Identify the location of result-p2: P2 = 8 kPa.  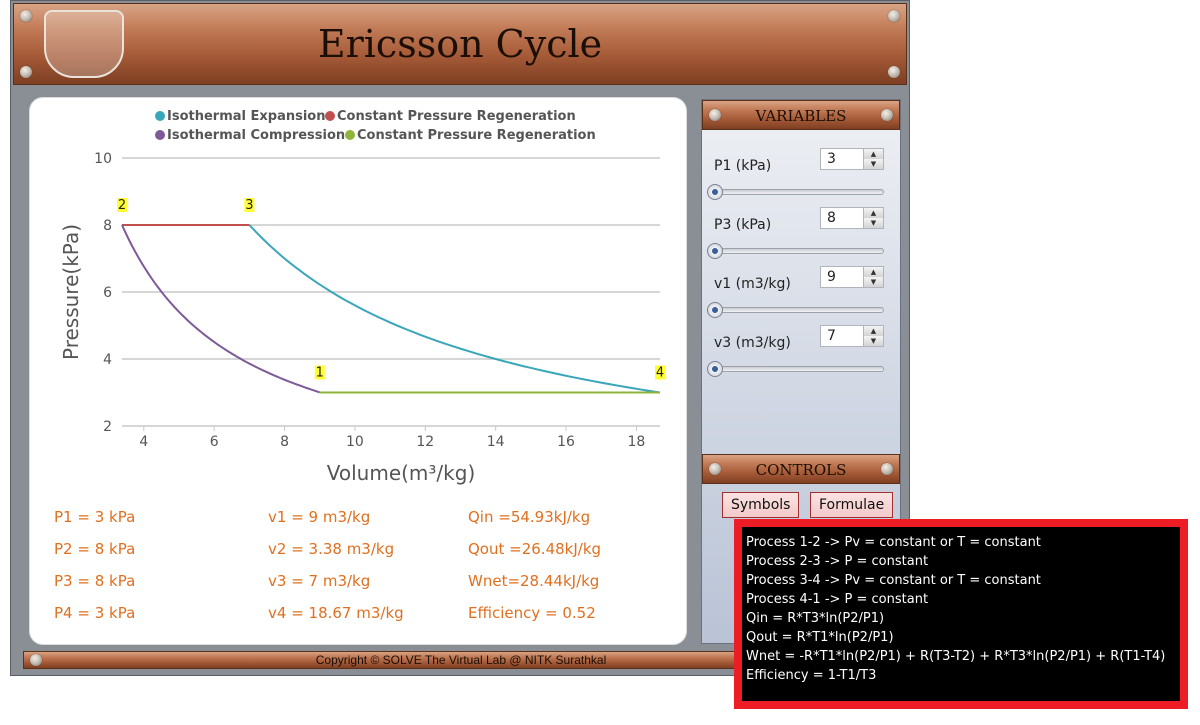
(95, 549).